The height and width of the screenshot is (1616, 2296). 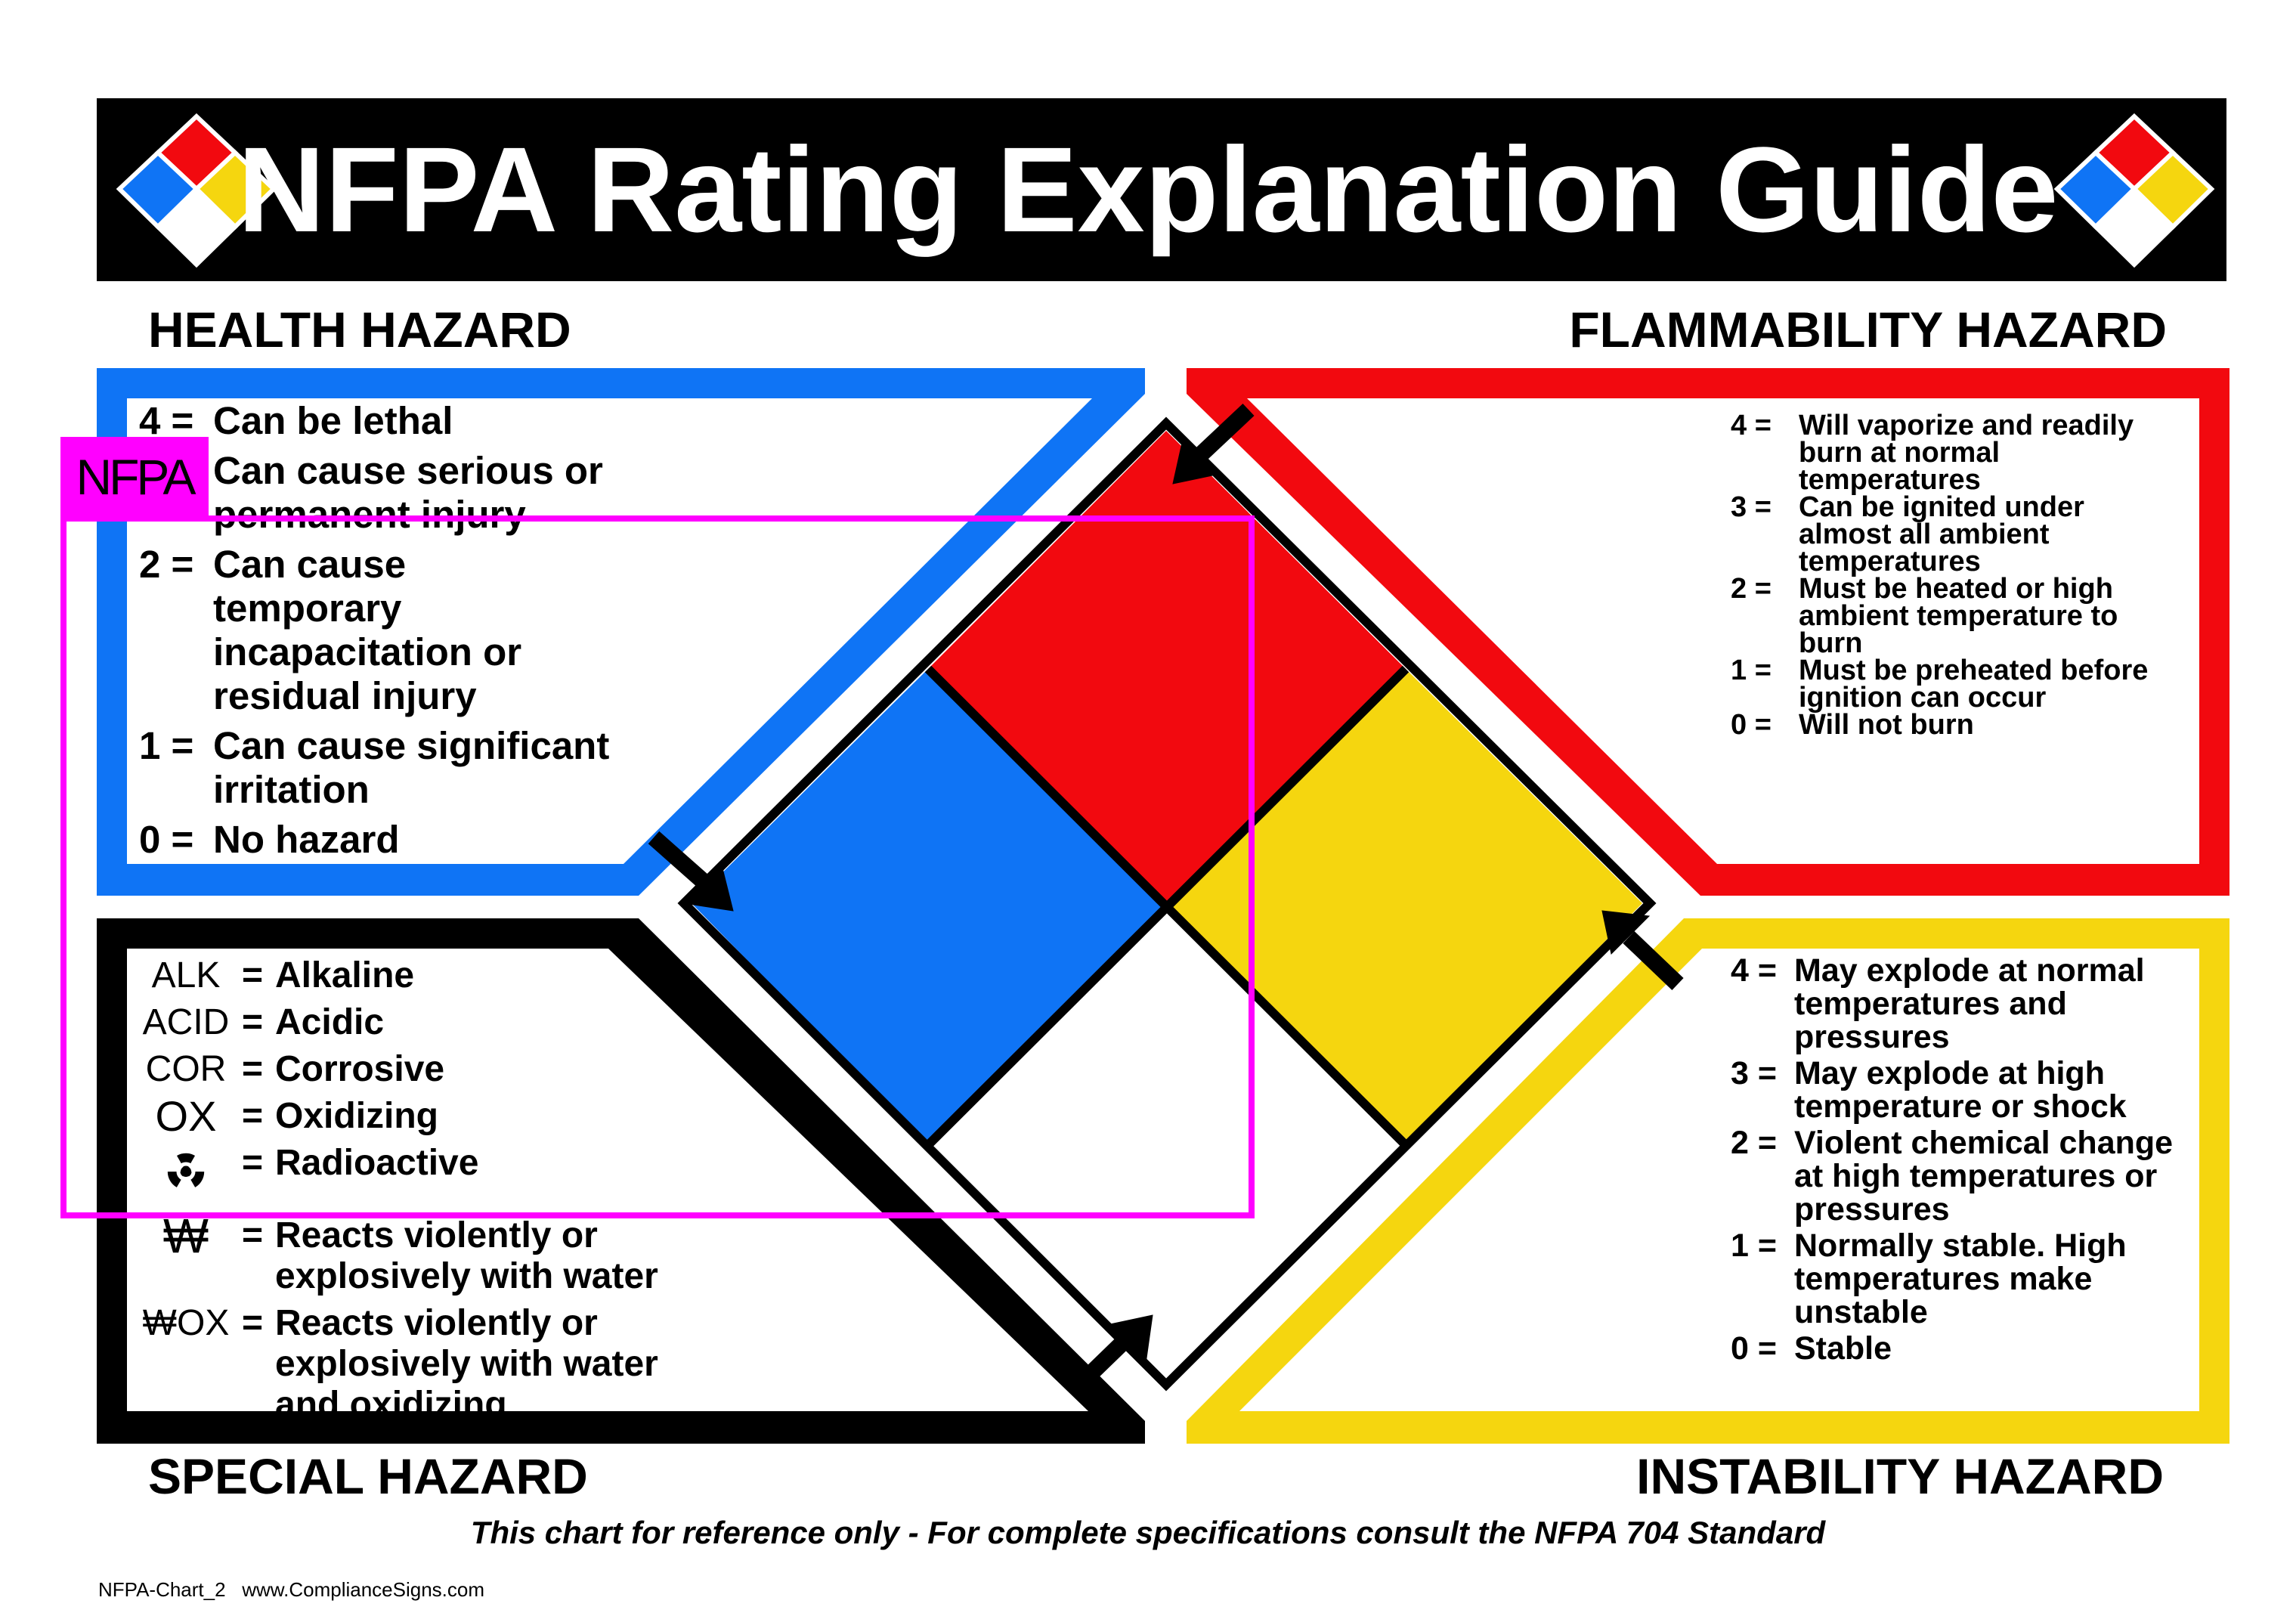 What do you see at coordinates (432, 1176) in the screenshot?
I see `list-item: = Radioactive` at bounding box center [432, 1176].